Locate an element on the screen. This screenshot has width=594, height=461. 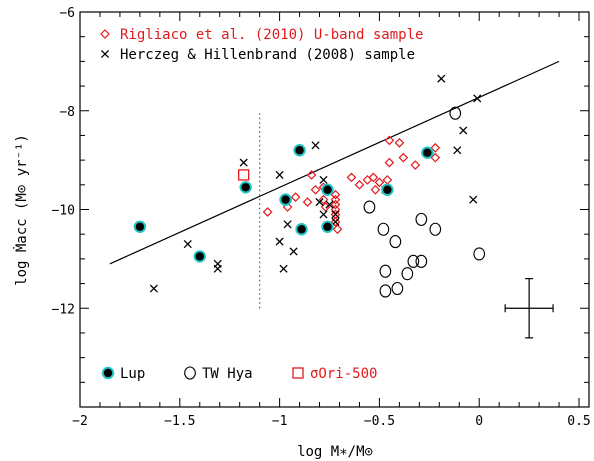
legend-label: Lup is located at coordinates (132, 374).